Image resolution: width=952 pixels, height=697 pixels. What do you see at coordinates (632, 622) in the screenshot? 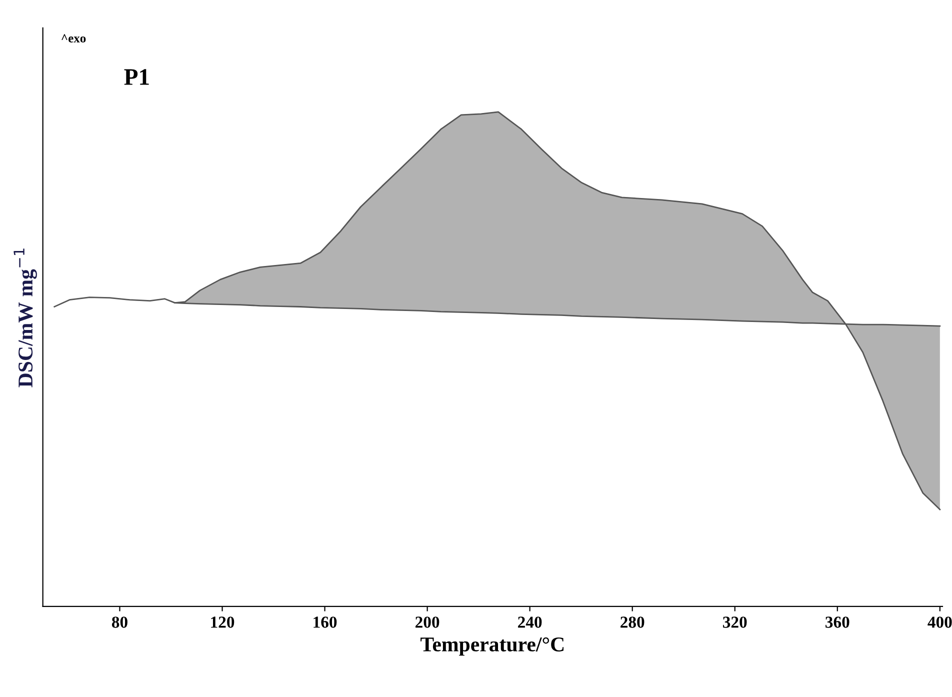
I see `x-tick-label: 280` at bounding box center [632, 622].